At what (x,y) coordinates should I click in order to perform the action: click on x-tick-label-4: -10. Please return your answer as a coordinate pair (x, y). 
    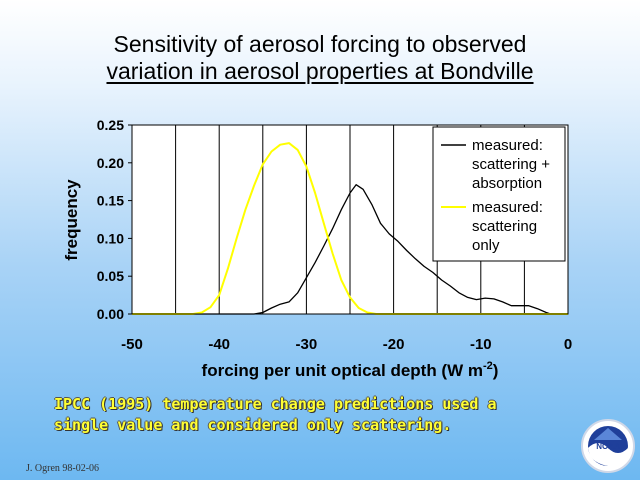
    Looking at the image, I should click on (481, 344).